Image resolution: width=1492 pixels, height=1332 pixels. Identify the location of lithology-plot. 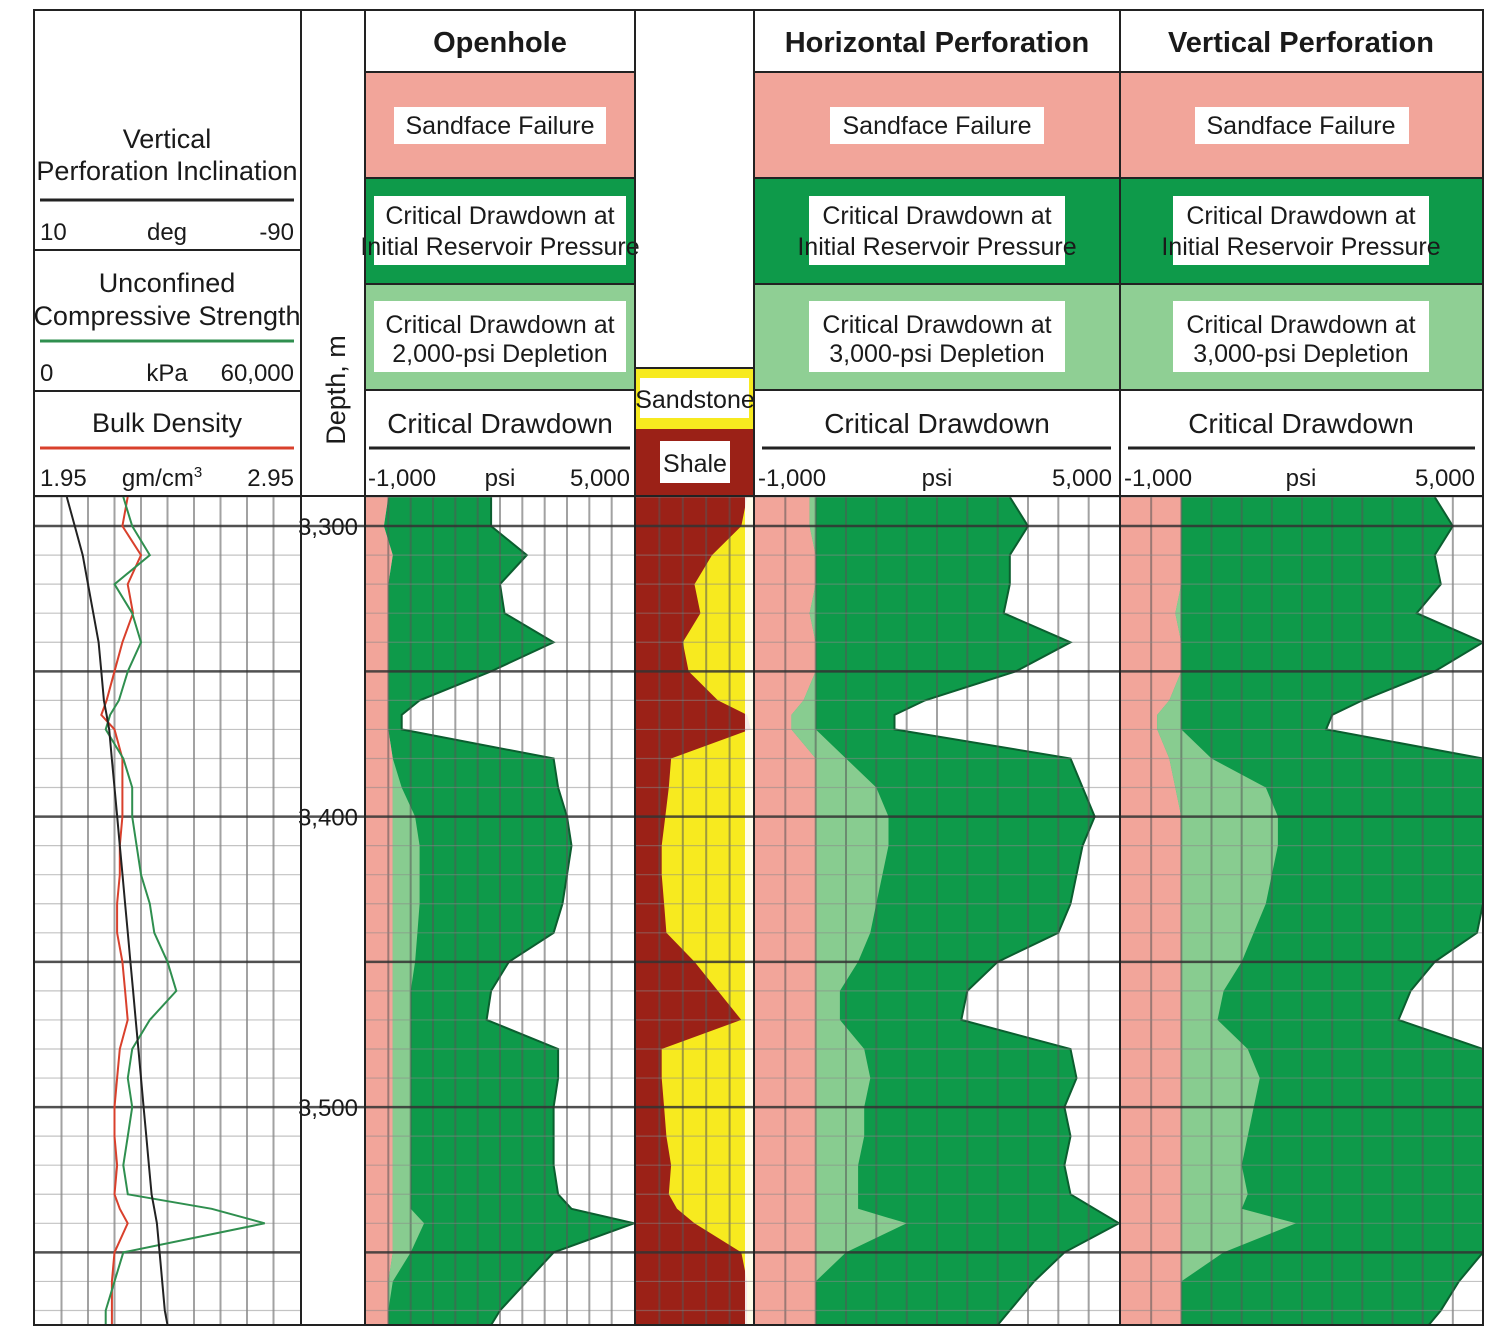
(694, 911).